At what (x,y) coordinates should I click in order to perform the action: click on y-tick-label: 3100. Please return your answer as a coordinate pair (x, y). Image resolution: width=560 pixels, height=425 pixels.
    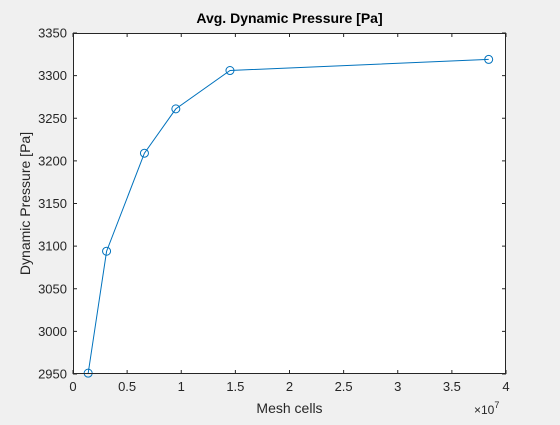
    Looking at the image, I should click on (52, 246).